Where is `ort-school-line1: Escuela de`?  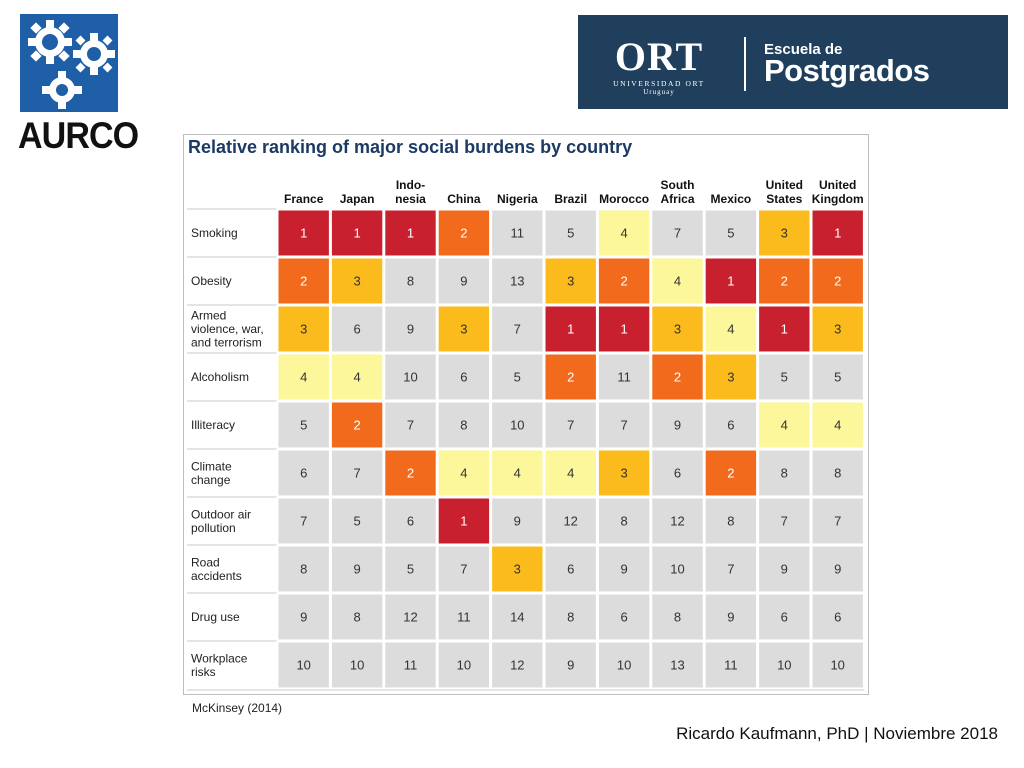 ort-school-line1: Escuela de is located at coordinates (803, 49).